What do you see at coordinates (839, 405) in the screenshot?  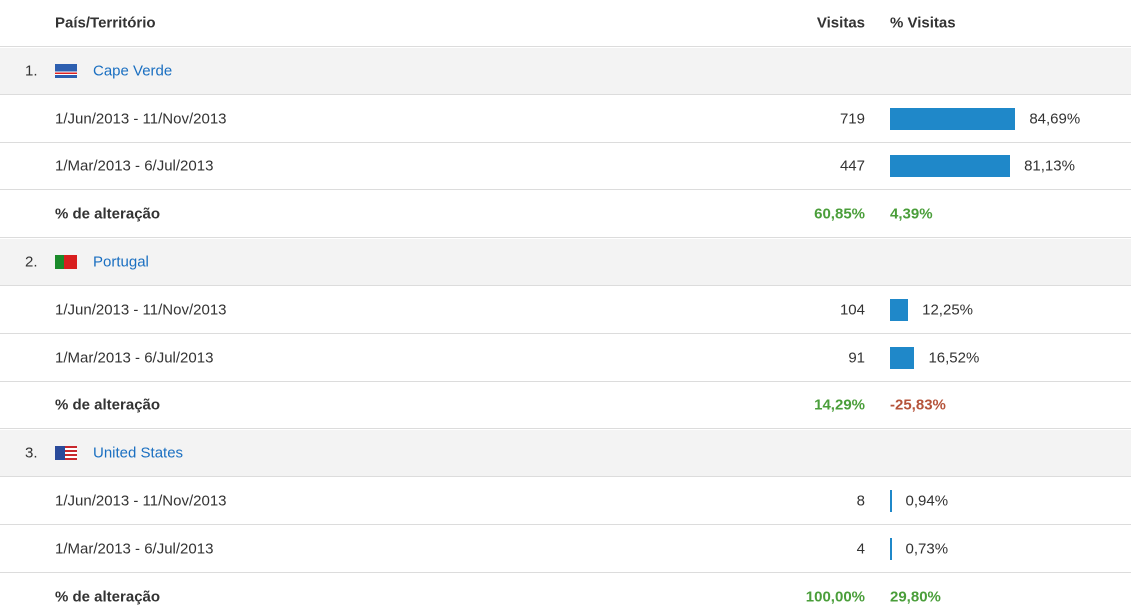 I see `visits-change: 14,29%` at bounding box center [839, 405].